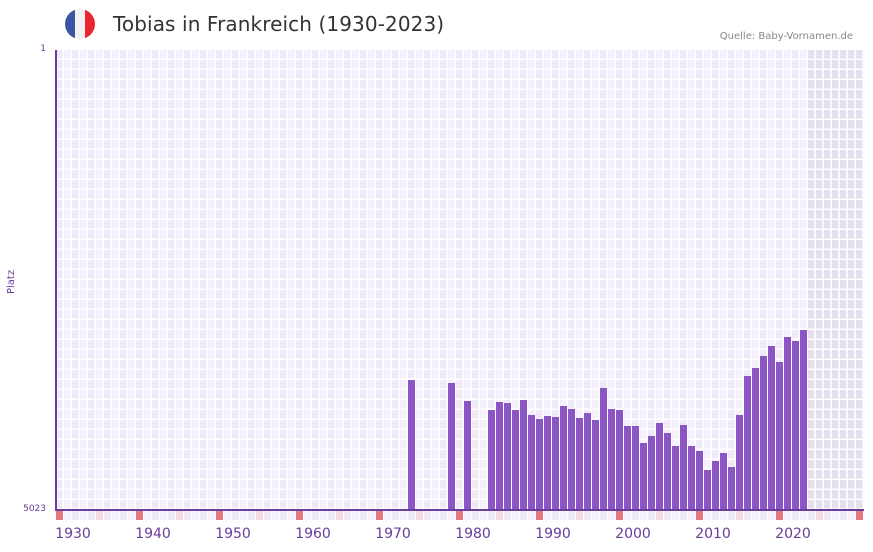  I want to click on y-axis-title: Platz, so click(11, 281).